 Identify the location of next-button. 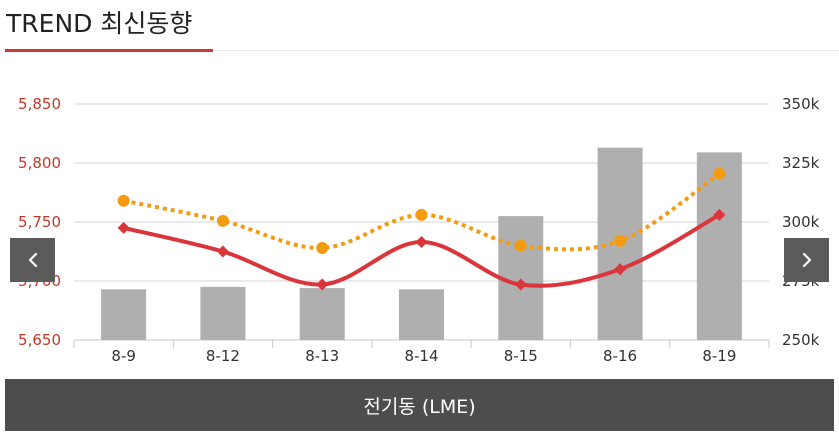
(806, 260).